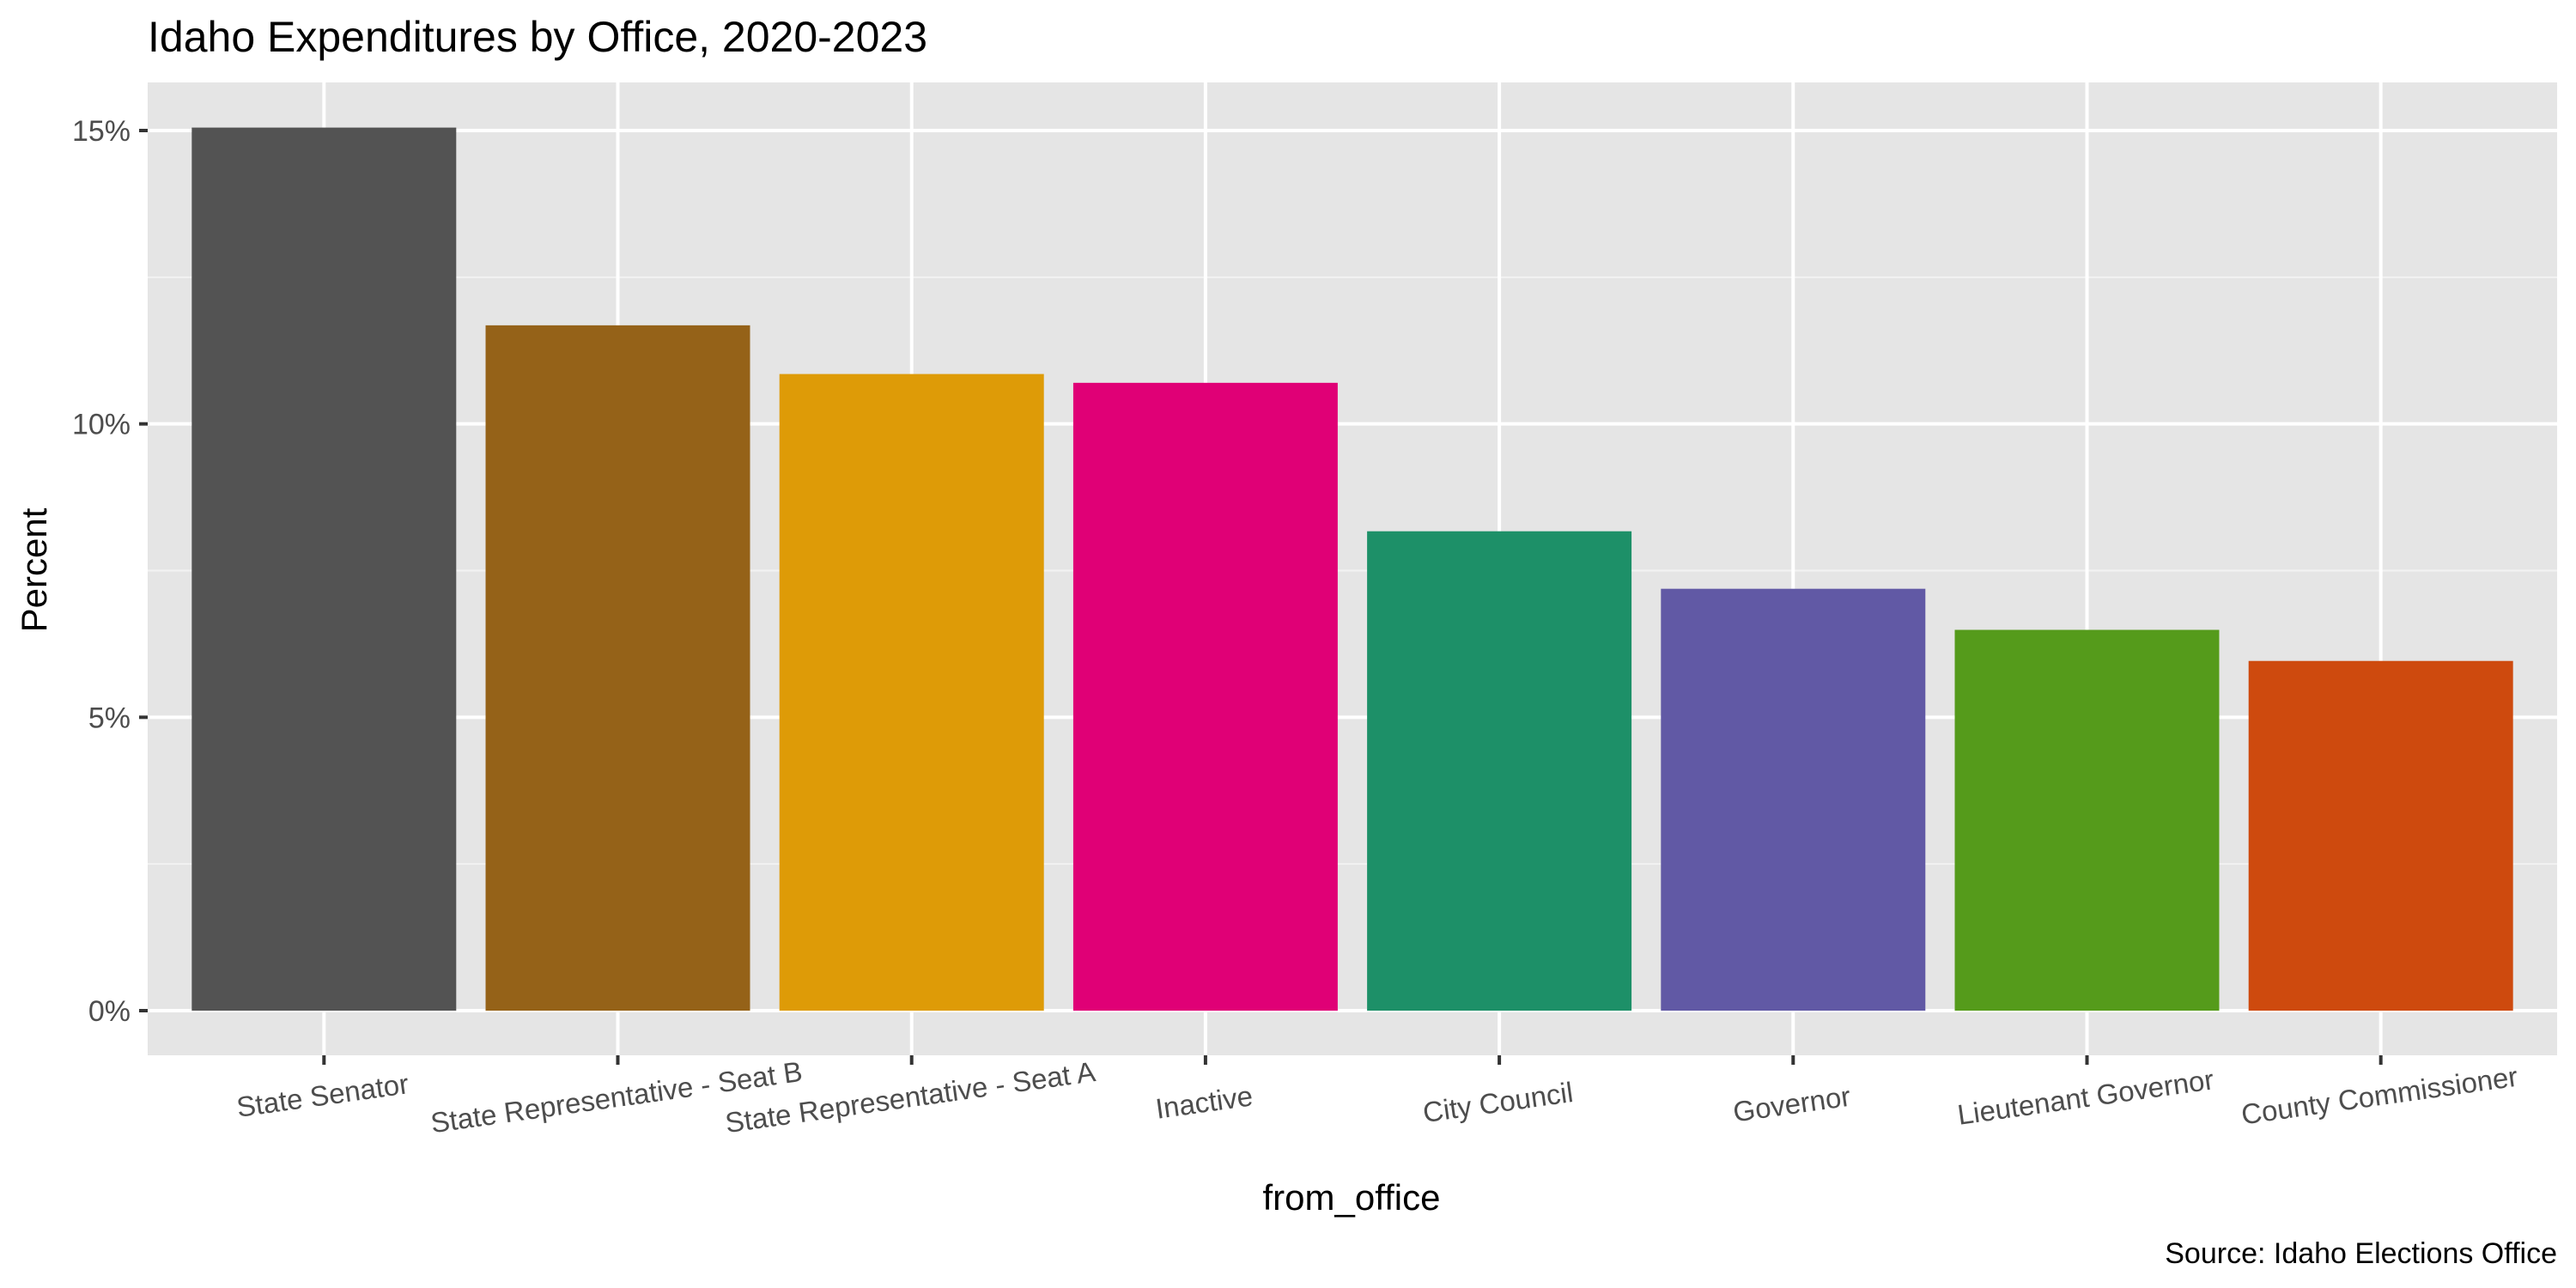 This screenshot has height=1288, width=2576. What do you see at coordinates (1498, 1102) in the screenshot?
I see `x-tick-label: City Council` at bounding box center [1498, 1102].